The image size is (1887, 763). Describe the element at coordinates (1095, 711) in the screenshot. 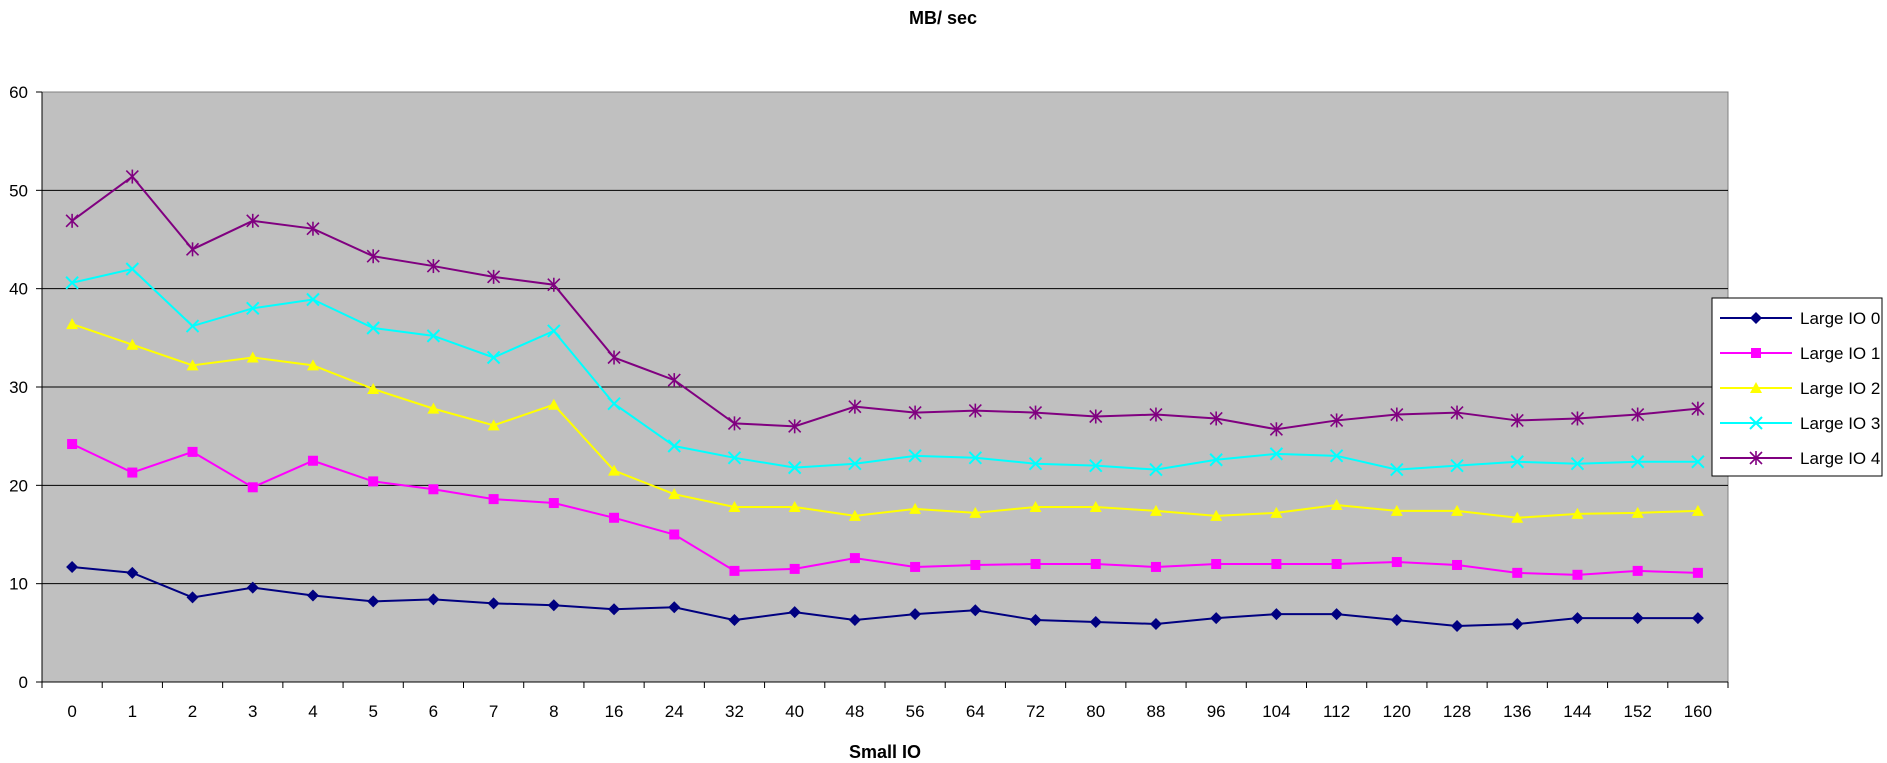

I see `x-tick-label: 80` at that location.